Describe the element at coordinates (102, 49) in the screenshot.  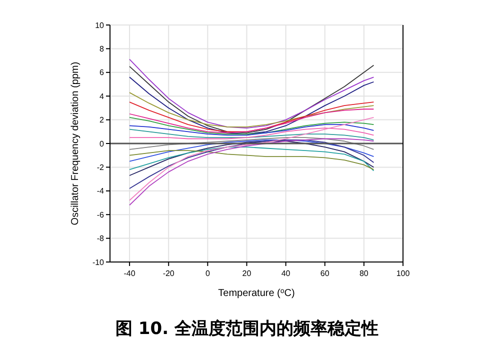
I see `y-tick-label: 8` at that location.